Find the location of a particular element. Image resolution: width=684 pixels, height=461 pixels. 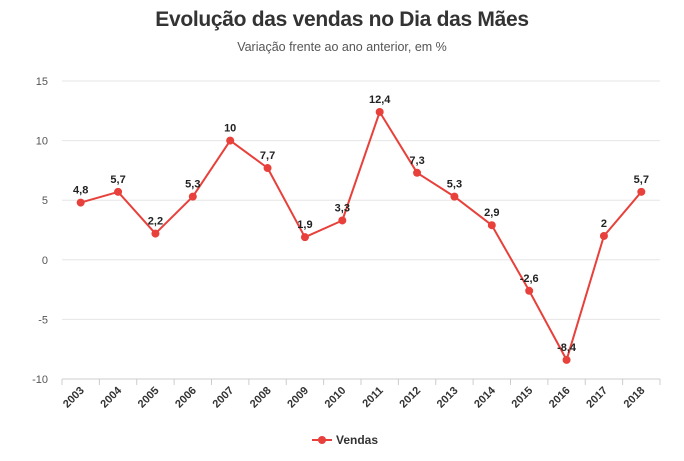

data-label: 2,2 is located at coordinates (155, 222).